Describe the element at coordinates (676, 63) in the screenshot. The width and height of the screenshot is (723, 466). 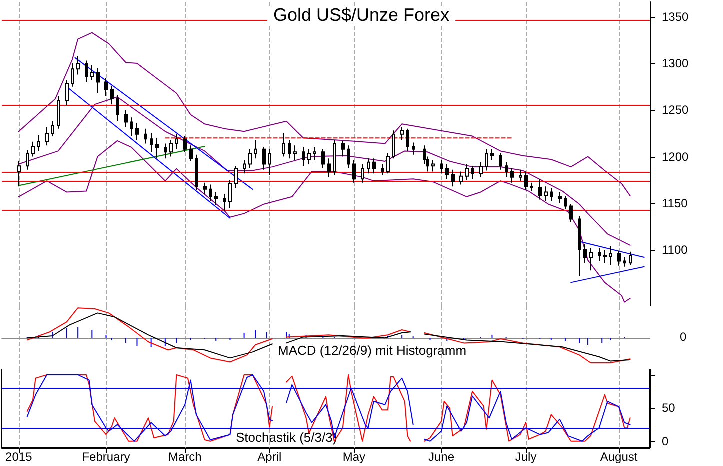
I see `y-tick-label: 1300` at that location.